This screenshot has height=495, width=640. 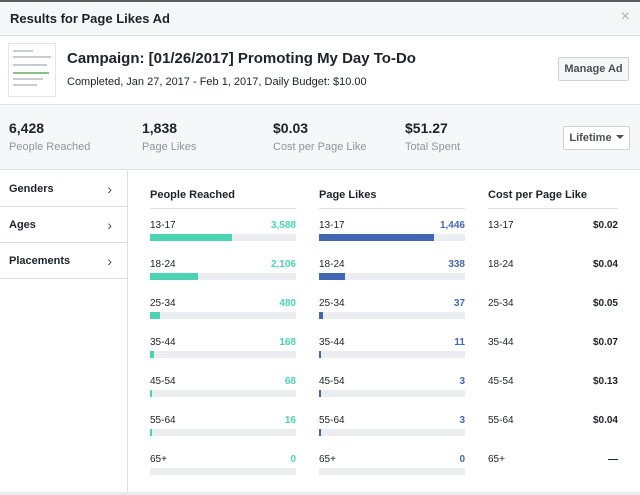 I want to click on stat-people-reached: 6,428 People Reached, so click(x=49, y=136).